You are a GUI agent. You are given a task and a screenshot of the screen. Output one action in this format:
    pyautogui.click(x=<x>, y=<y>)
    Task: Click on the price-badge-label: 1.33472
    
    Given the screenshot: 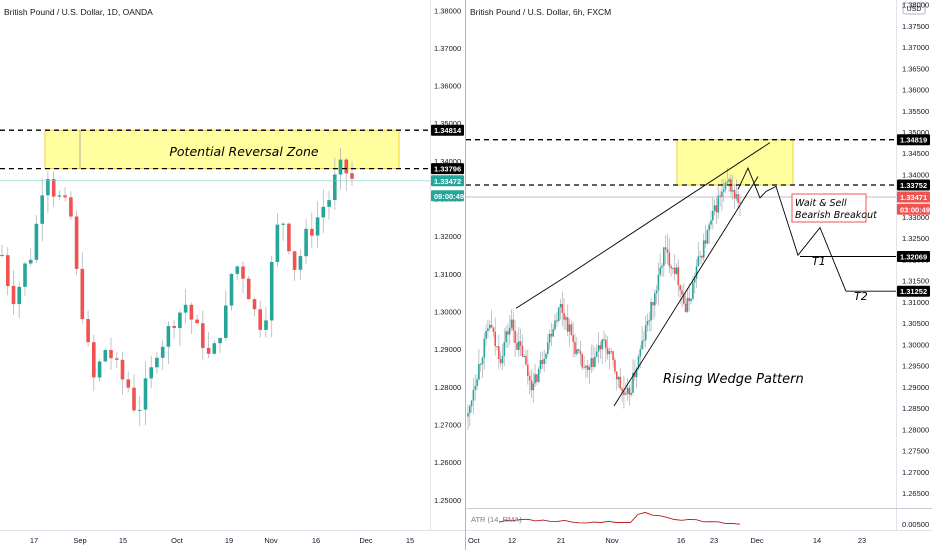 What is the action you would take?
    pyautogui.click(x=447, y=181)
    